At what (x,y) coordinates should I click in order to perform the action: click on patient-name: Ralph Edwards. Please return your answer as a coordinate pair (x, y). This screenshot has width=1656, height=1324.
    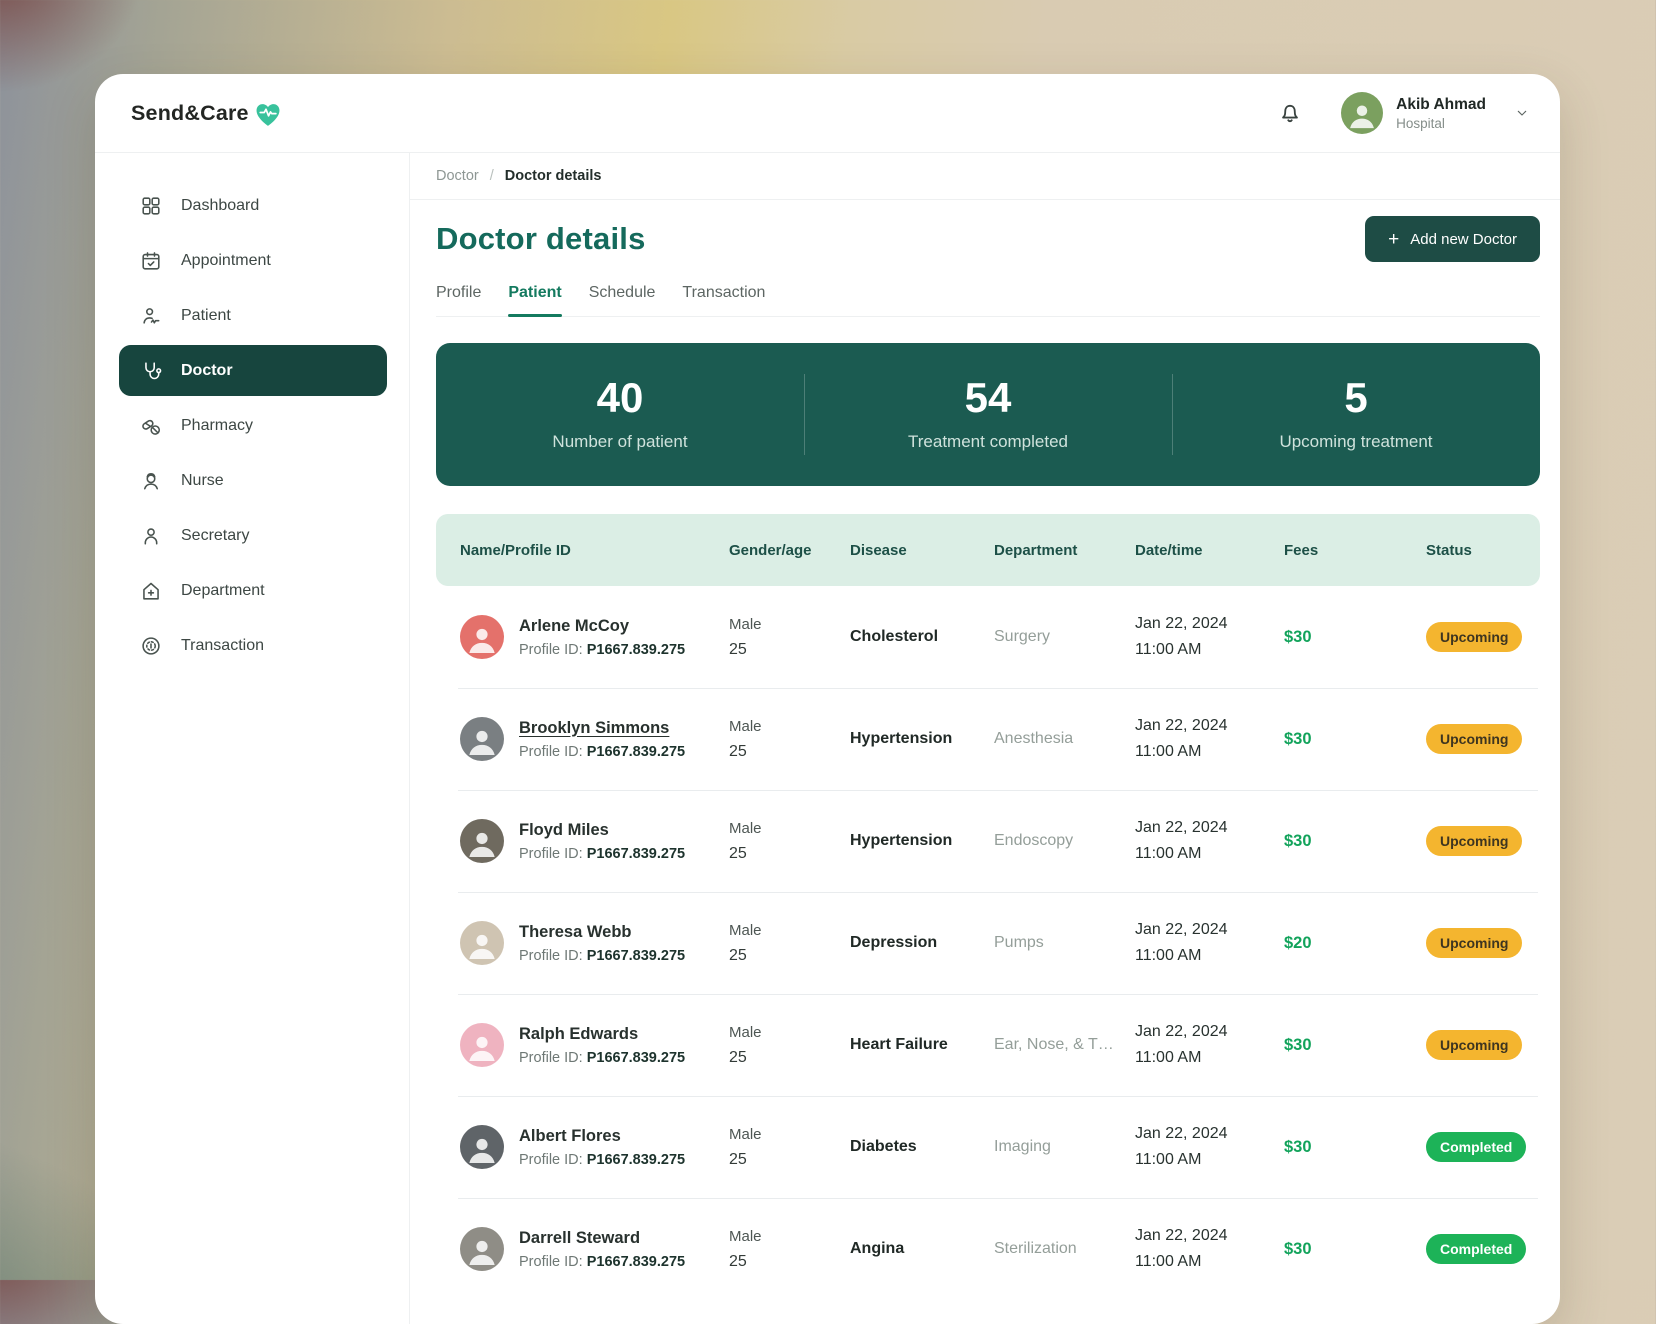
    Looking at the image, I should click on (579, 1033).